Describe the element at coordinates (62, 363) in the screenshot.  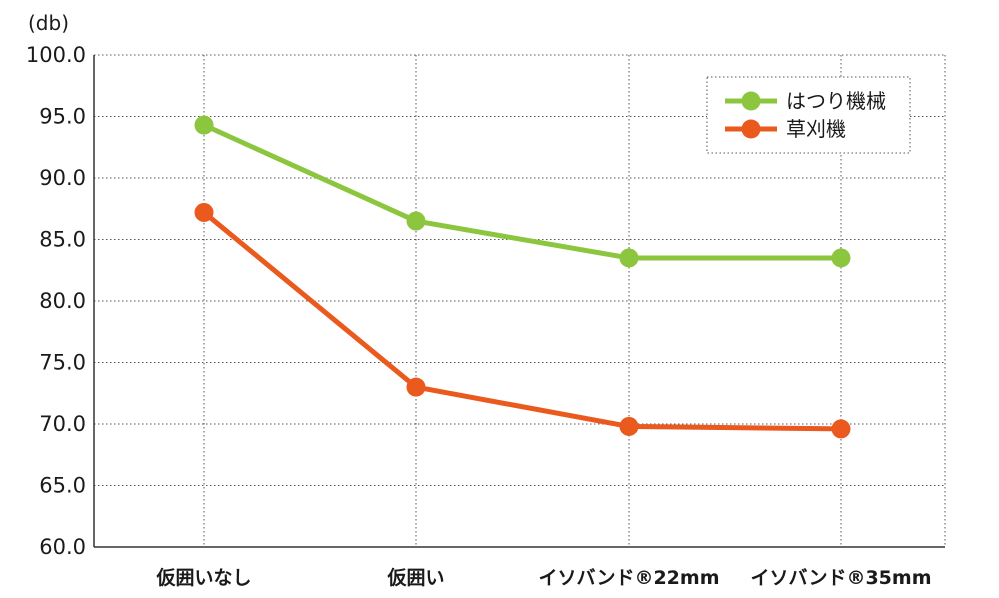
I see `y-tick-label: 75.0` at that location.